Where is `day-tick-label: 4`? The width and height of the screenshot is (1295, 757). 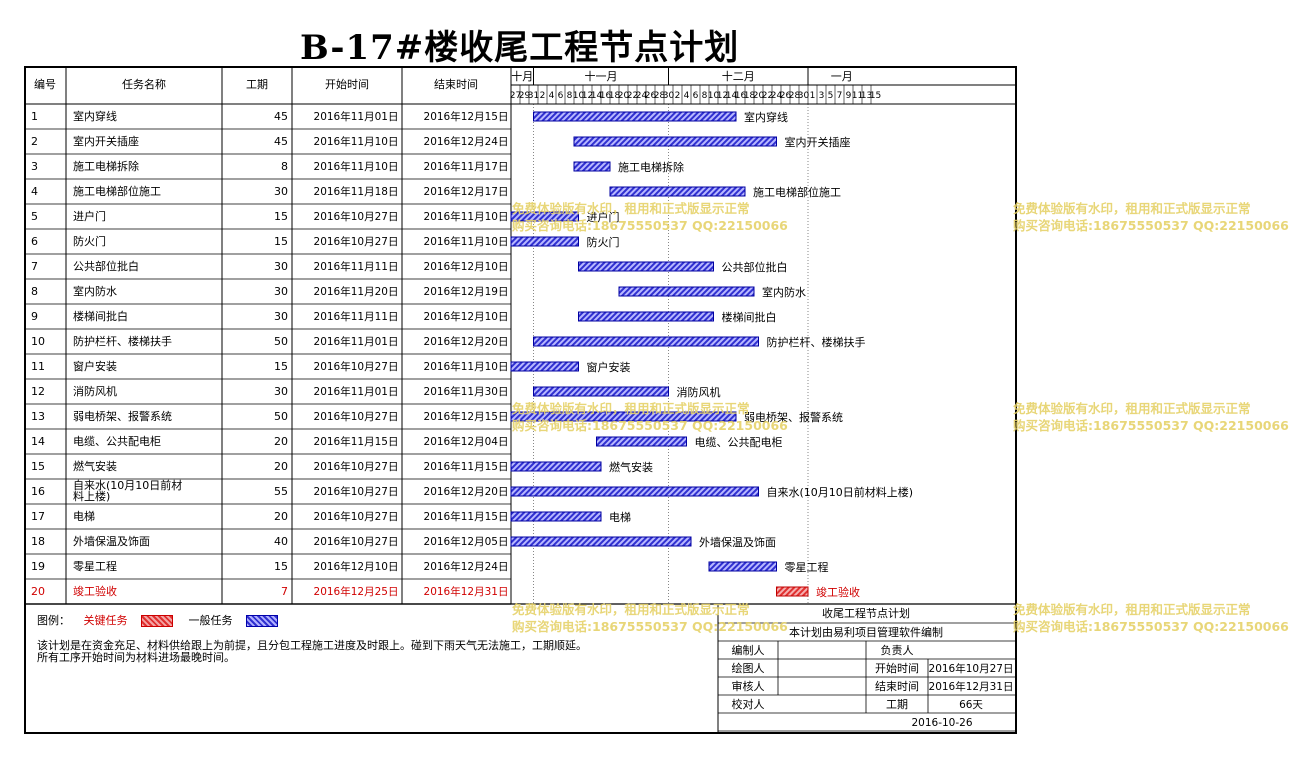 day-tick-label: 4 is located at coordinates (687, 96).